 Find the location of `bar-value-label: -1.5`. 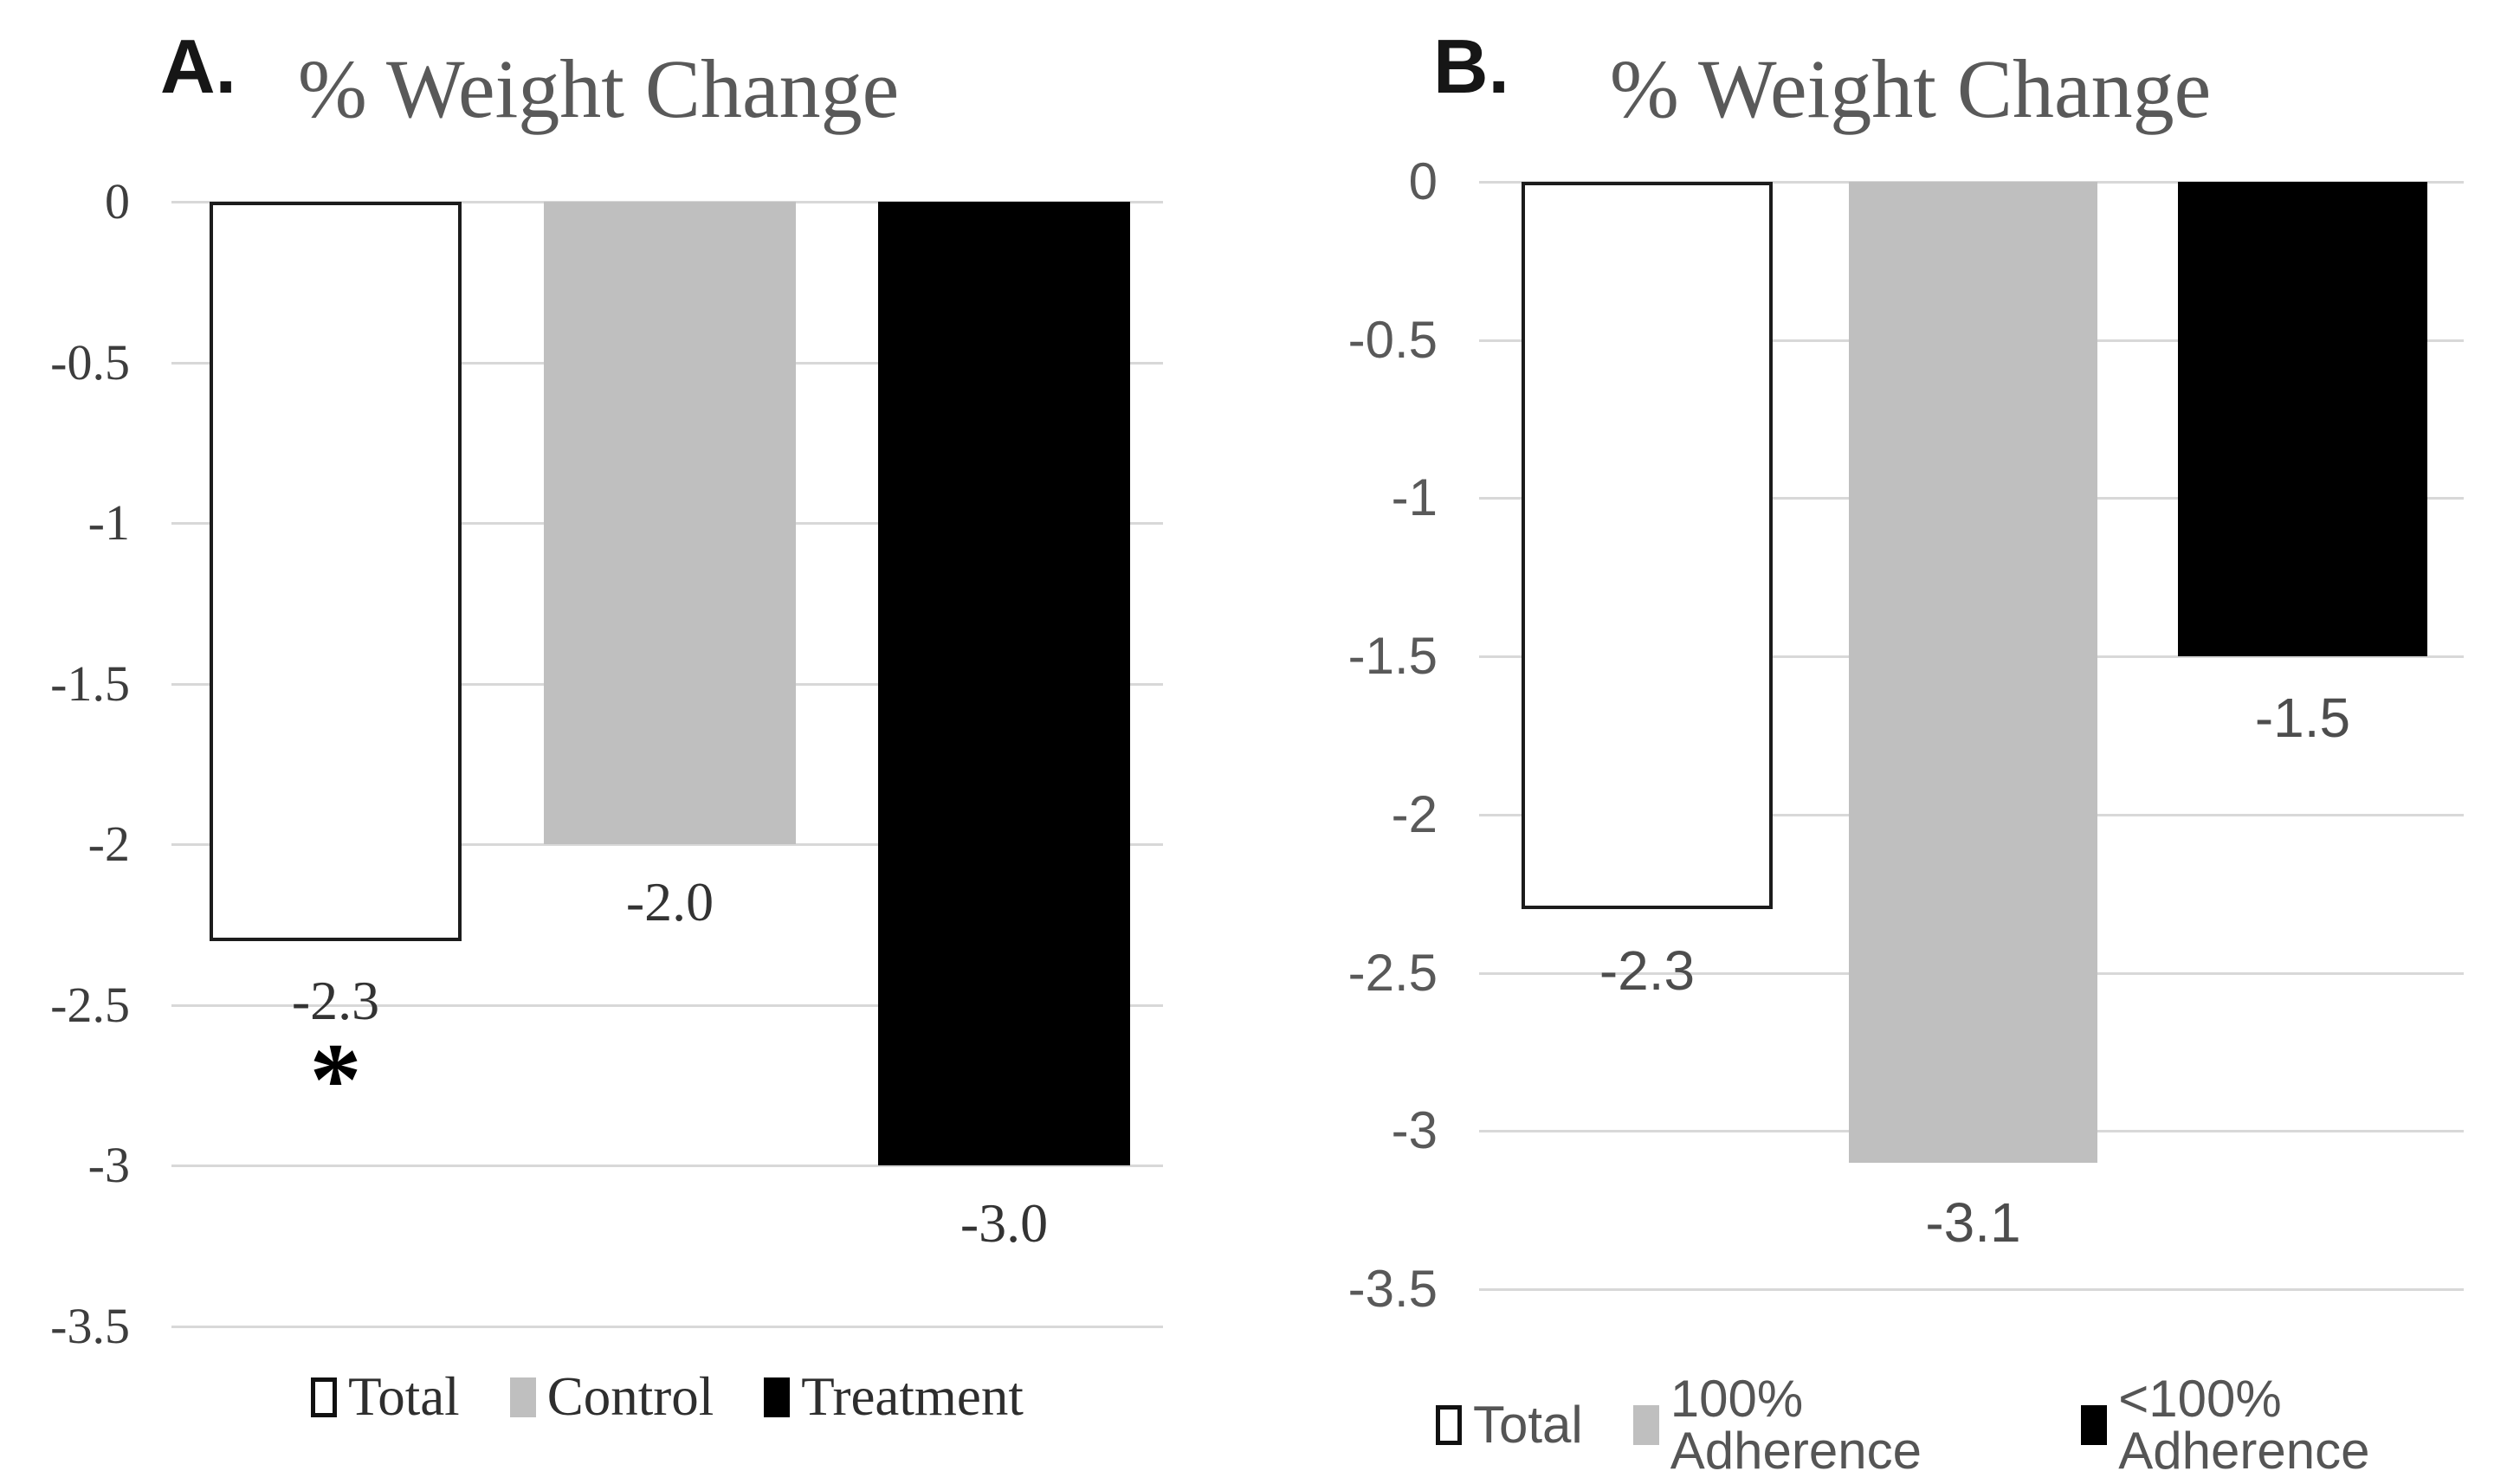

bar-value-label: -1.5 is located at coordinates (2302, 719).